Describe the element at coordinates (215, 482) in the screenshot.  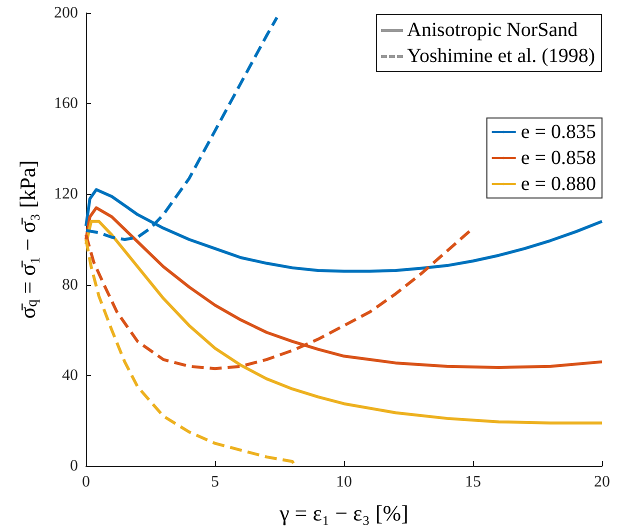
I see `x-tick-label: 5` at that location.